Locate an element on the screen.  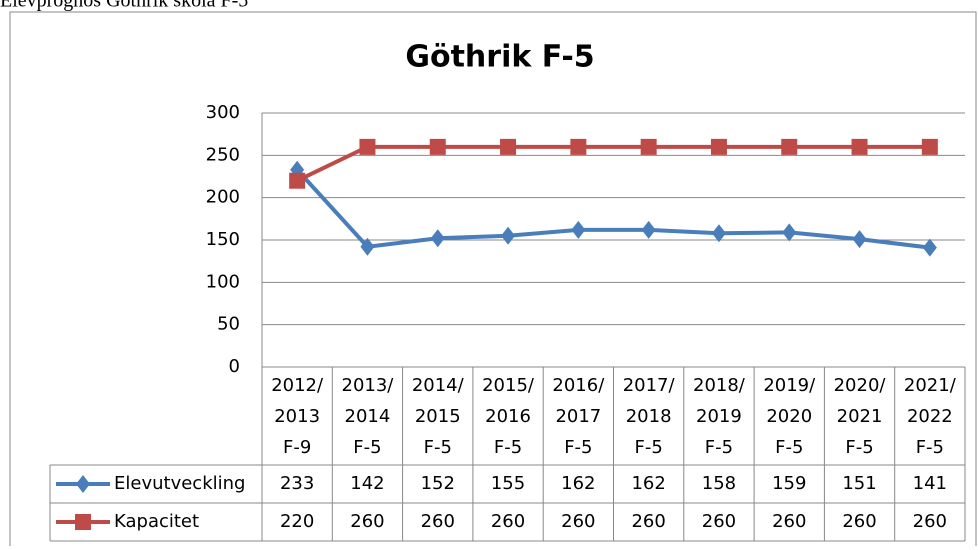
x-tick-line: 2020 is located at coordinates (789, 416).